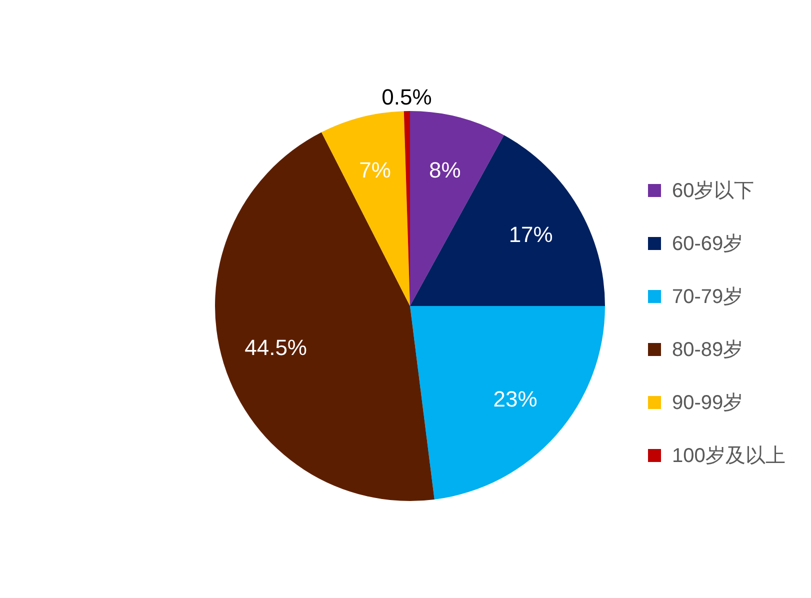 This screenshot has width=811, height=598. I want to click on data-label: 7%, so click(375, 170).